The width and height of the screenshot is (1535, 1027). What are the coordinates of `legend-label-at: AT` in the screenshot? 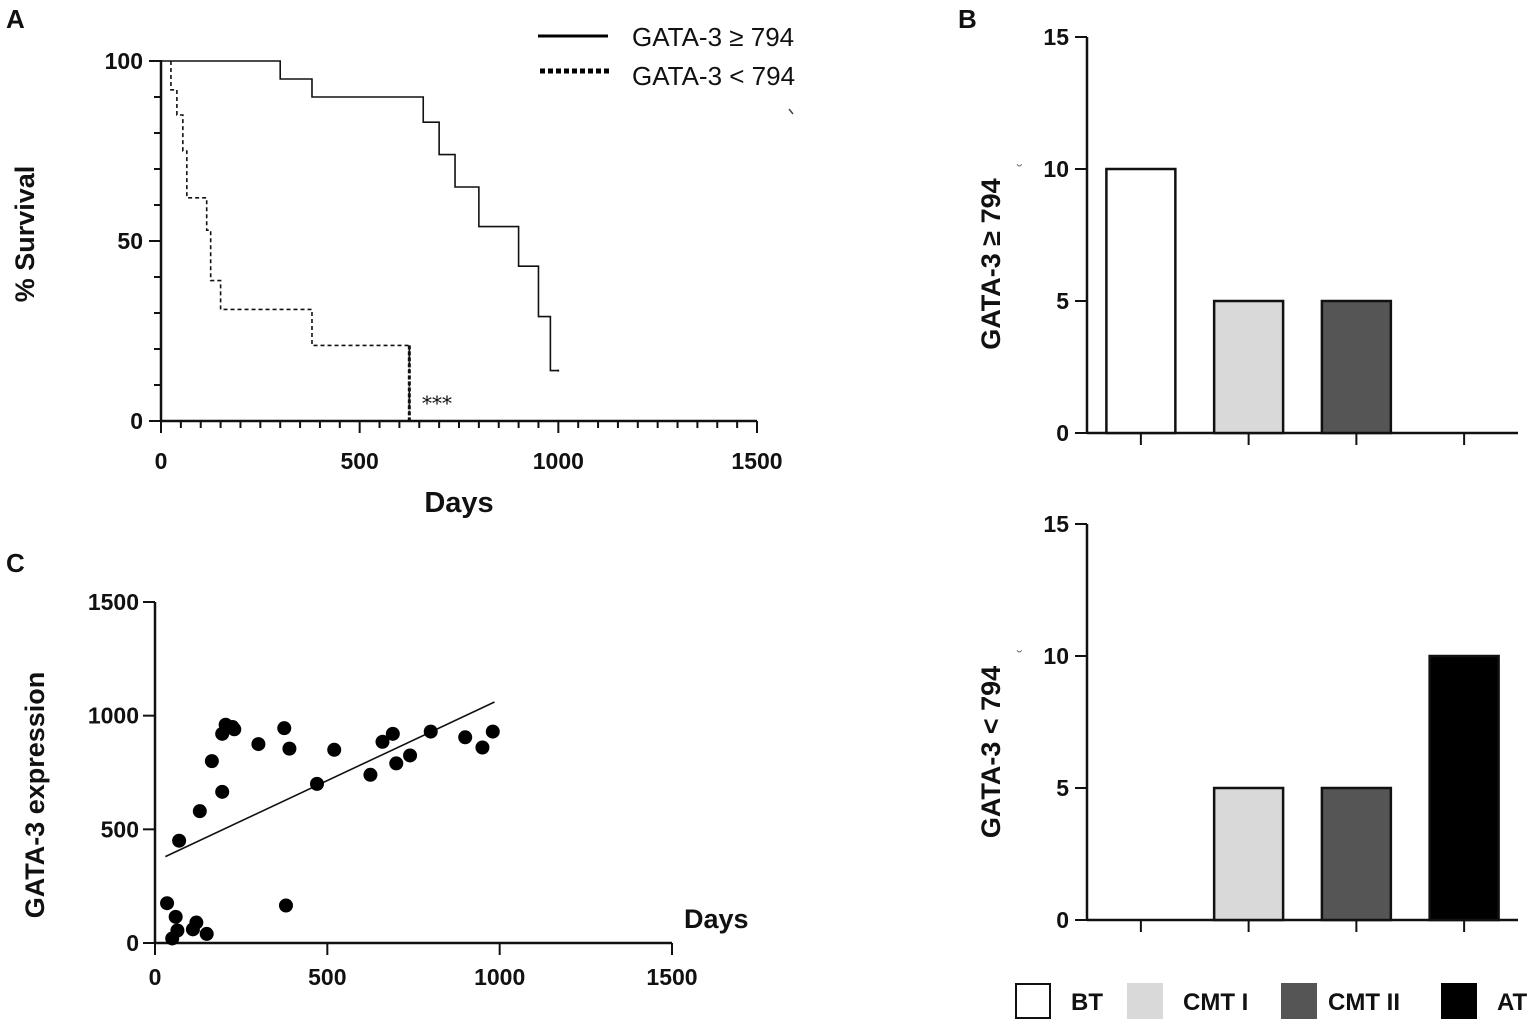 It's located at (1512, 1002).